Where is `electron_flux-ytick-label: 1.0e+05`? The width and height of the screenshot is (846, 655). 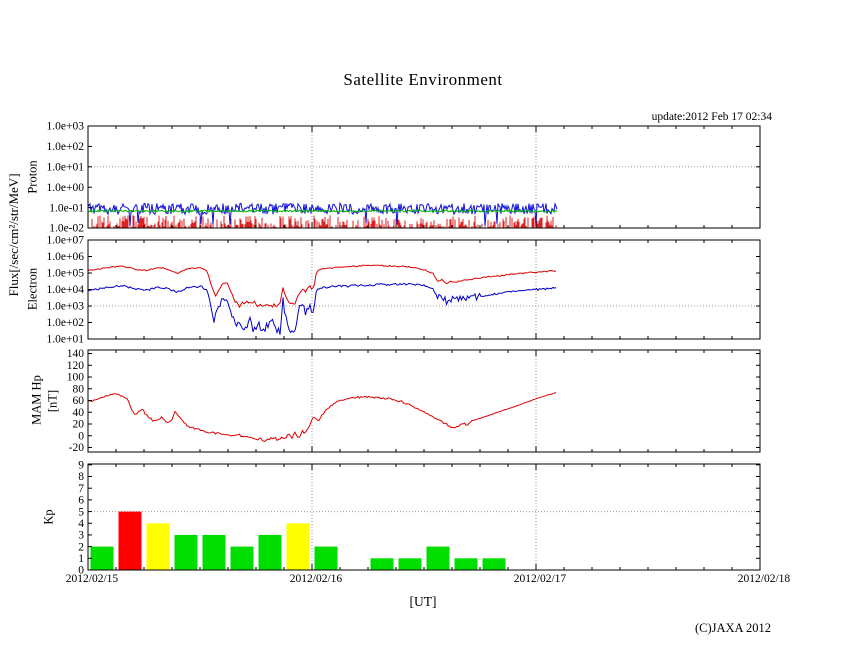
electron_flux-ytick-label: 1.0e+05 is located at coordinates (66, 274).